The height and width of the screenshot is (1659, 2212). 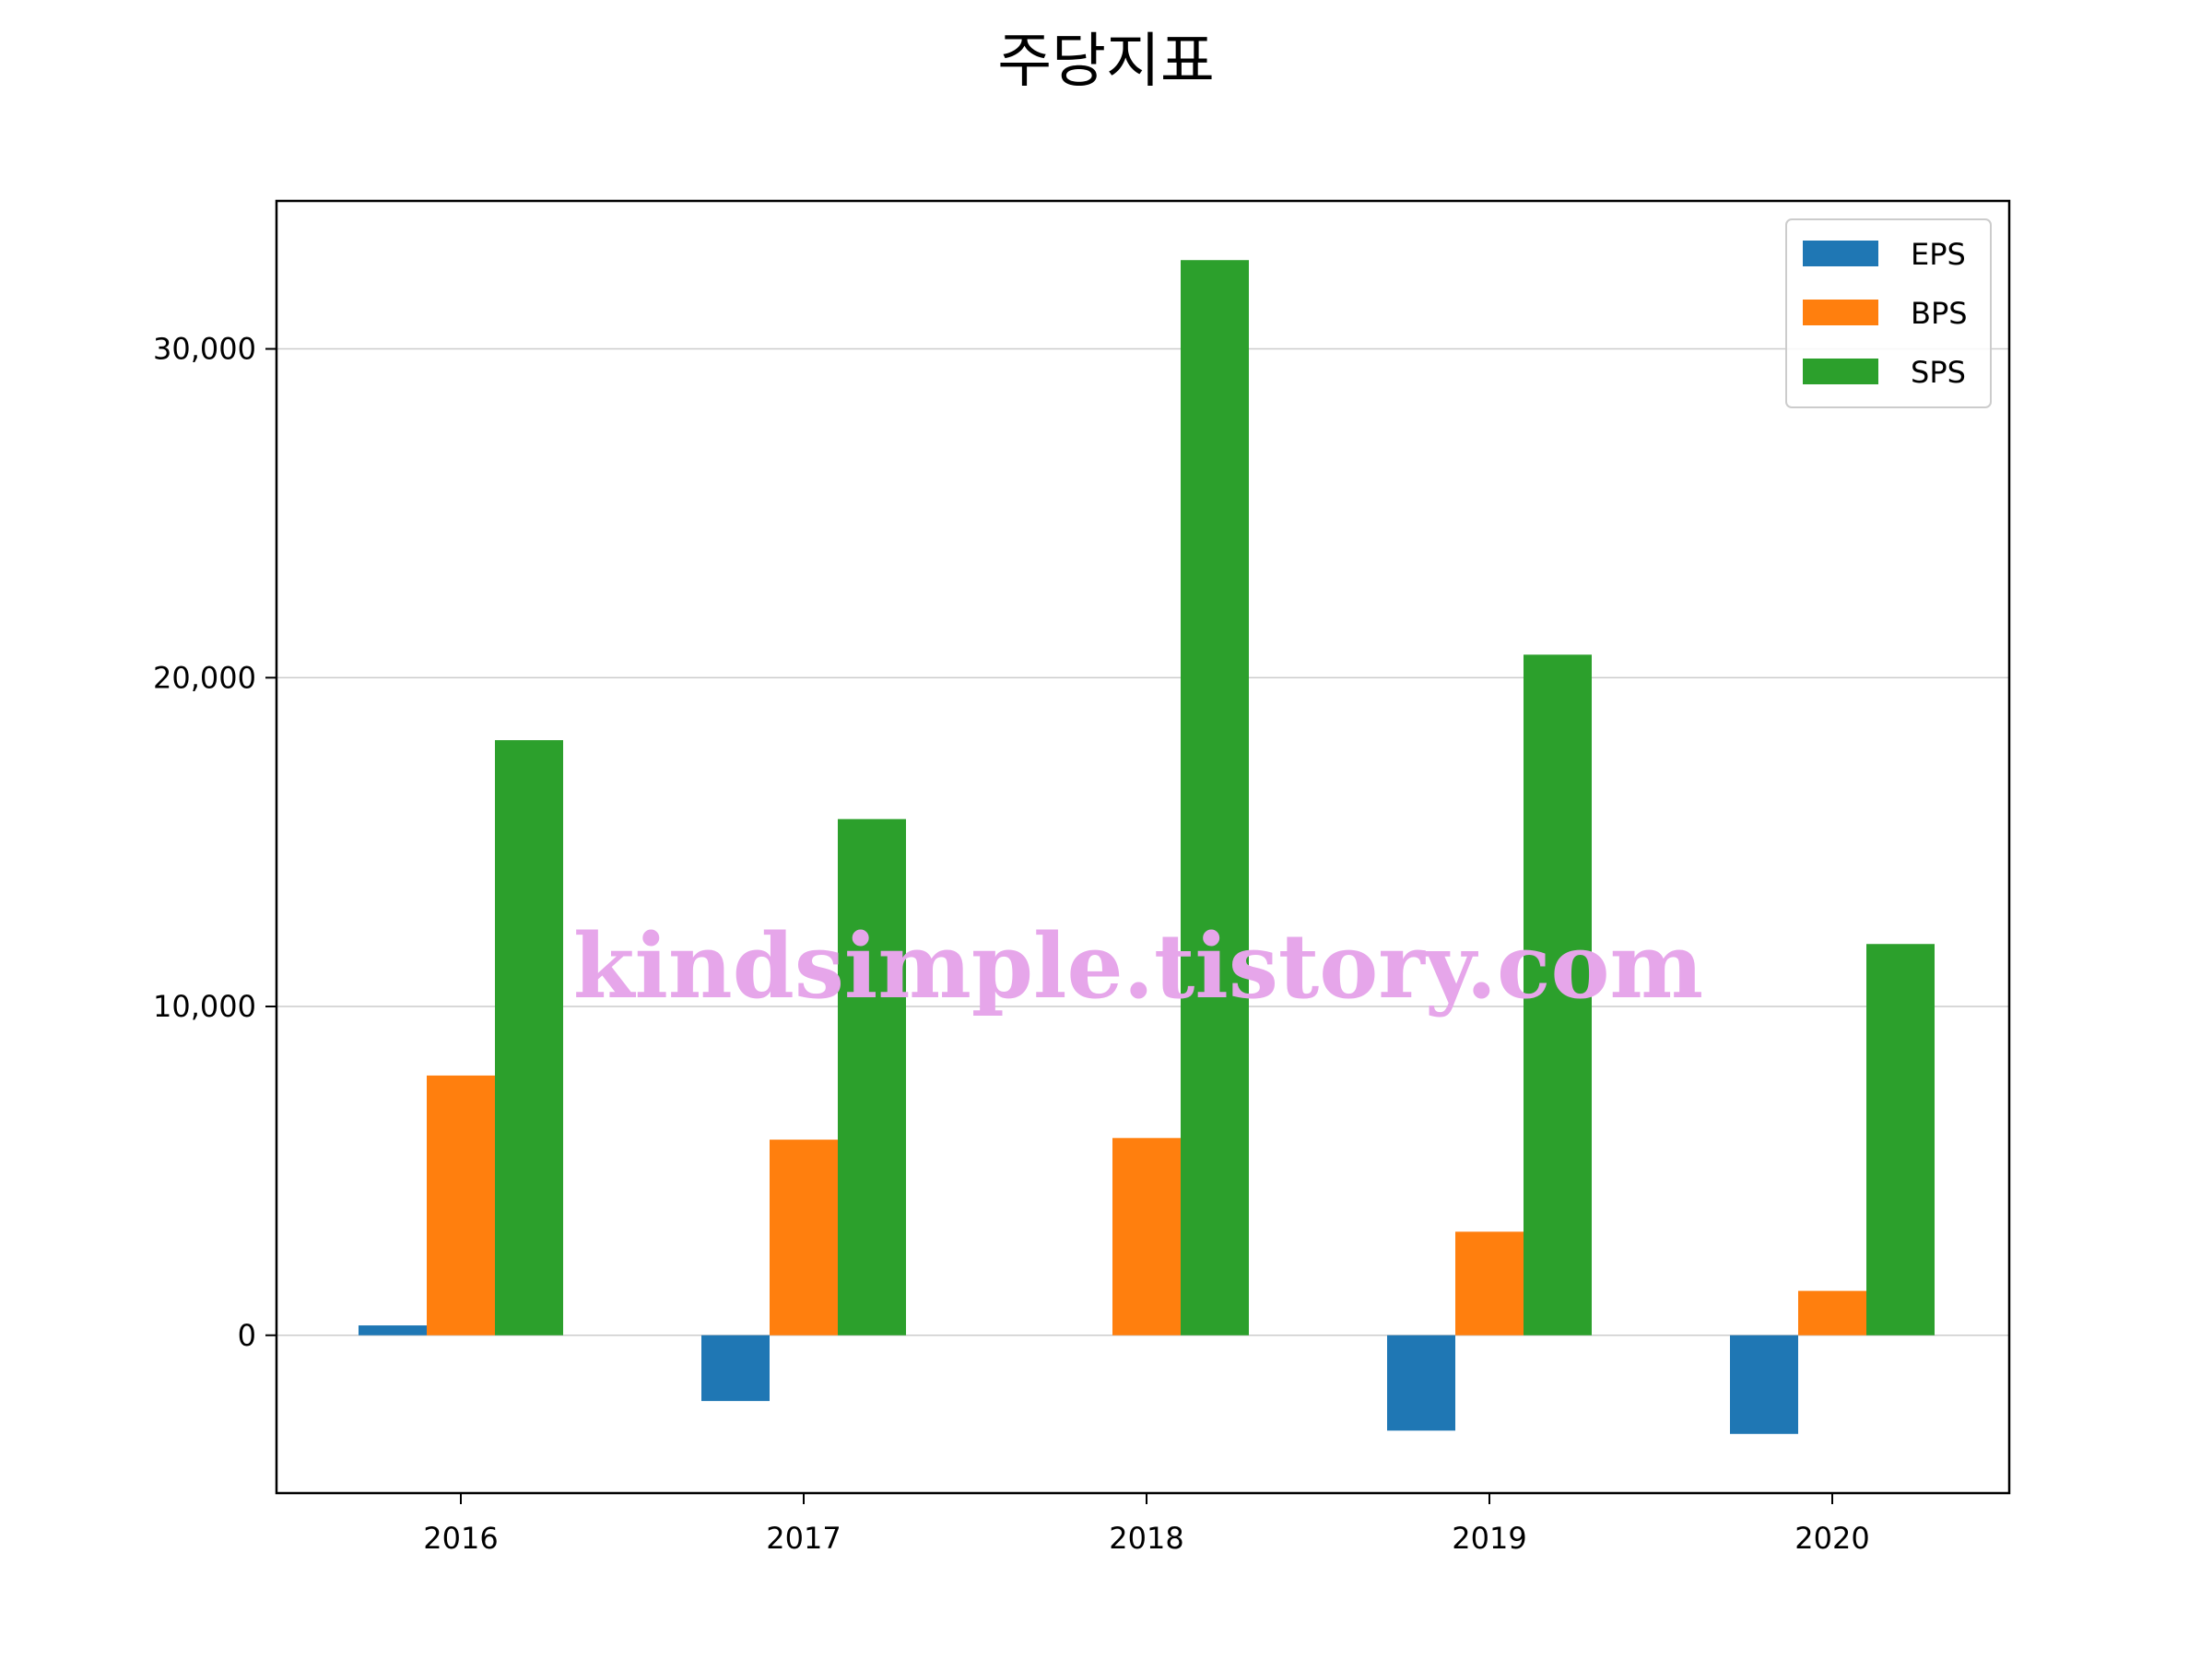 I want to click on watermark: kindsimple.tistory.com, so click(x=1138, y=966).